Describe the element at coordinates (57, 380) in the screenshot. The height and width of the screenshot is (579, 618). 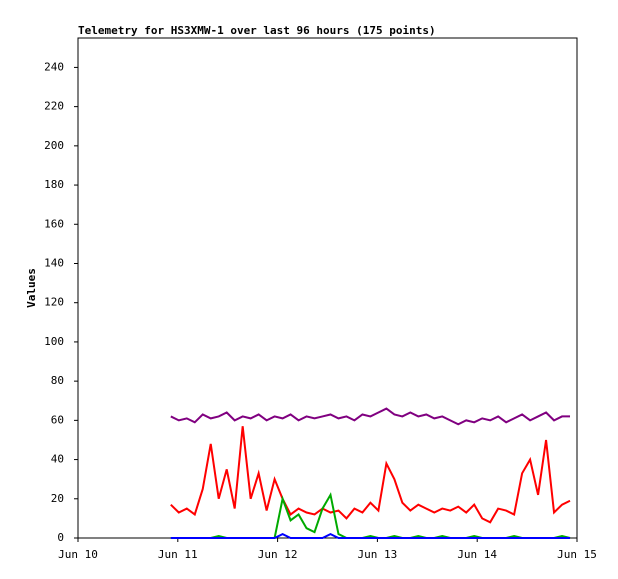
I see `y-tick-label: 80` at that location.